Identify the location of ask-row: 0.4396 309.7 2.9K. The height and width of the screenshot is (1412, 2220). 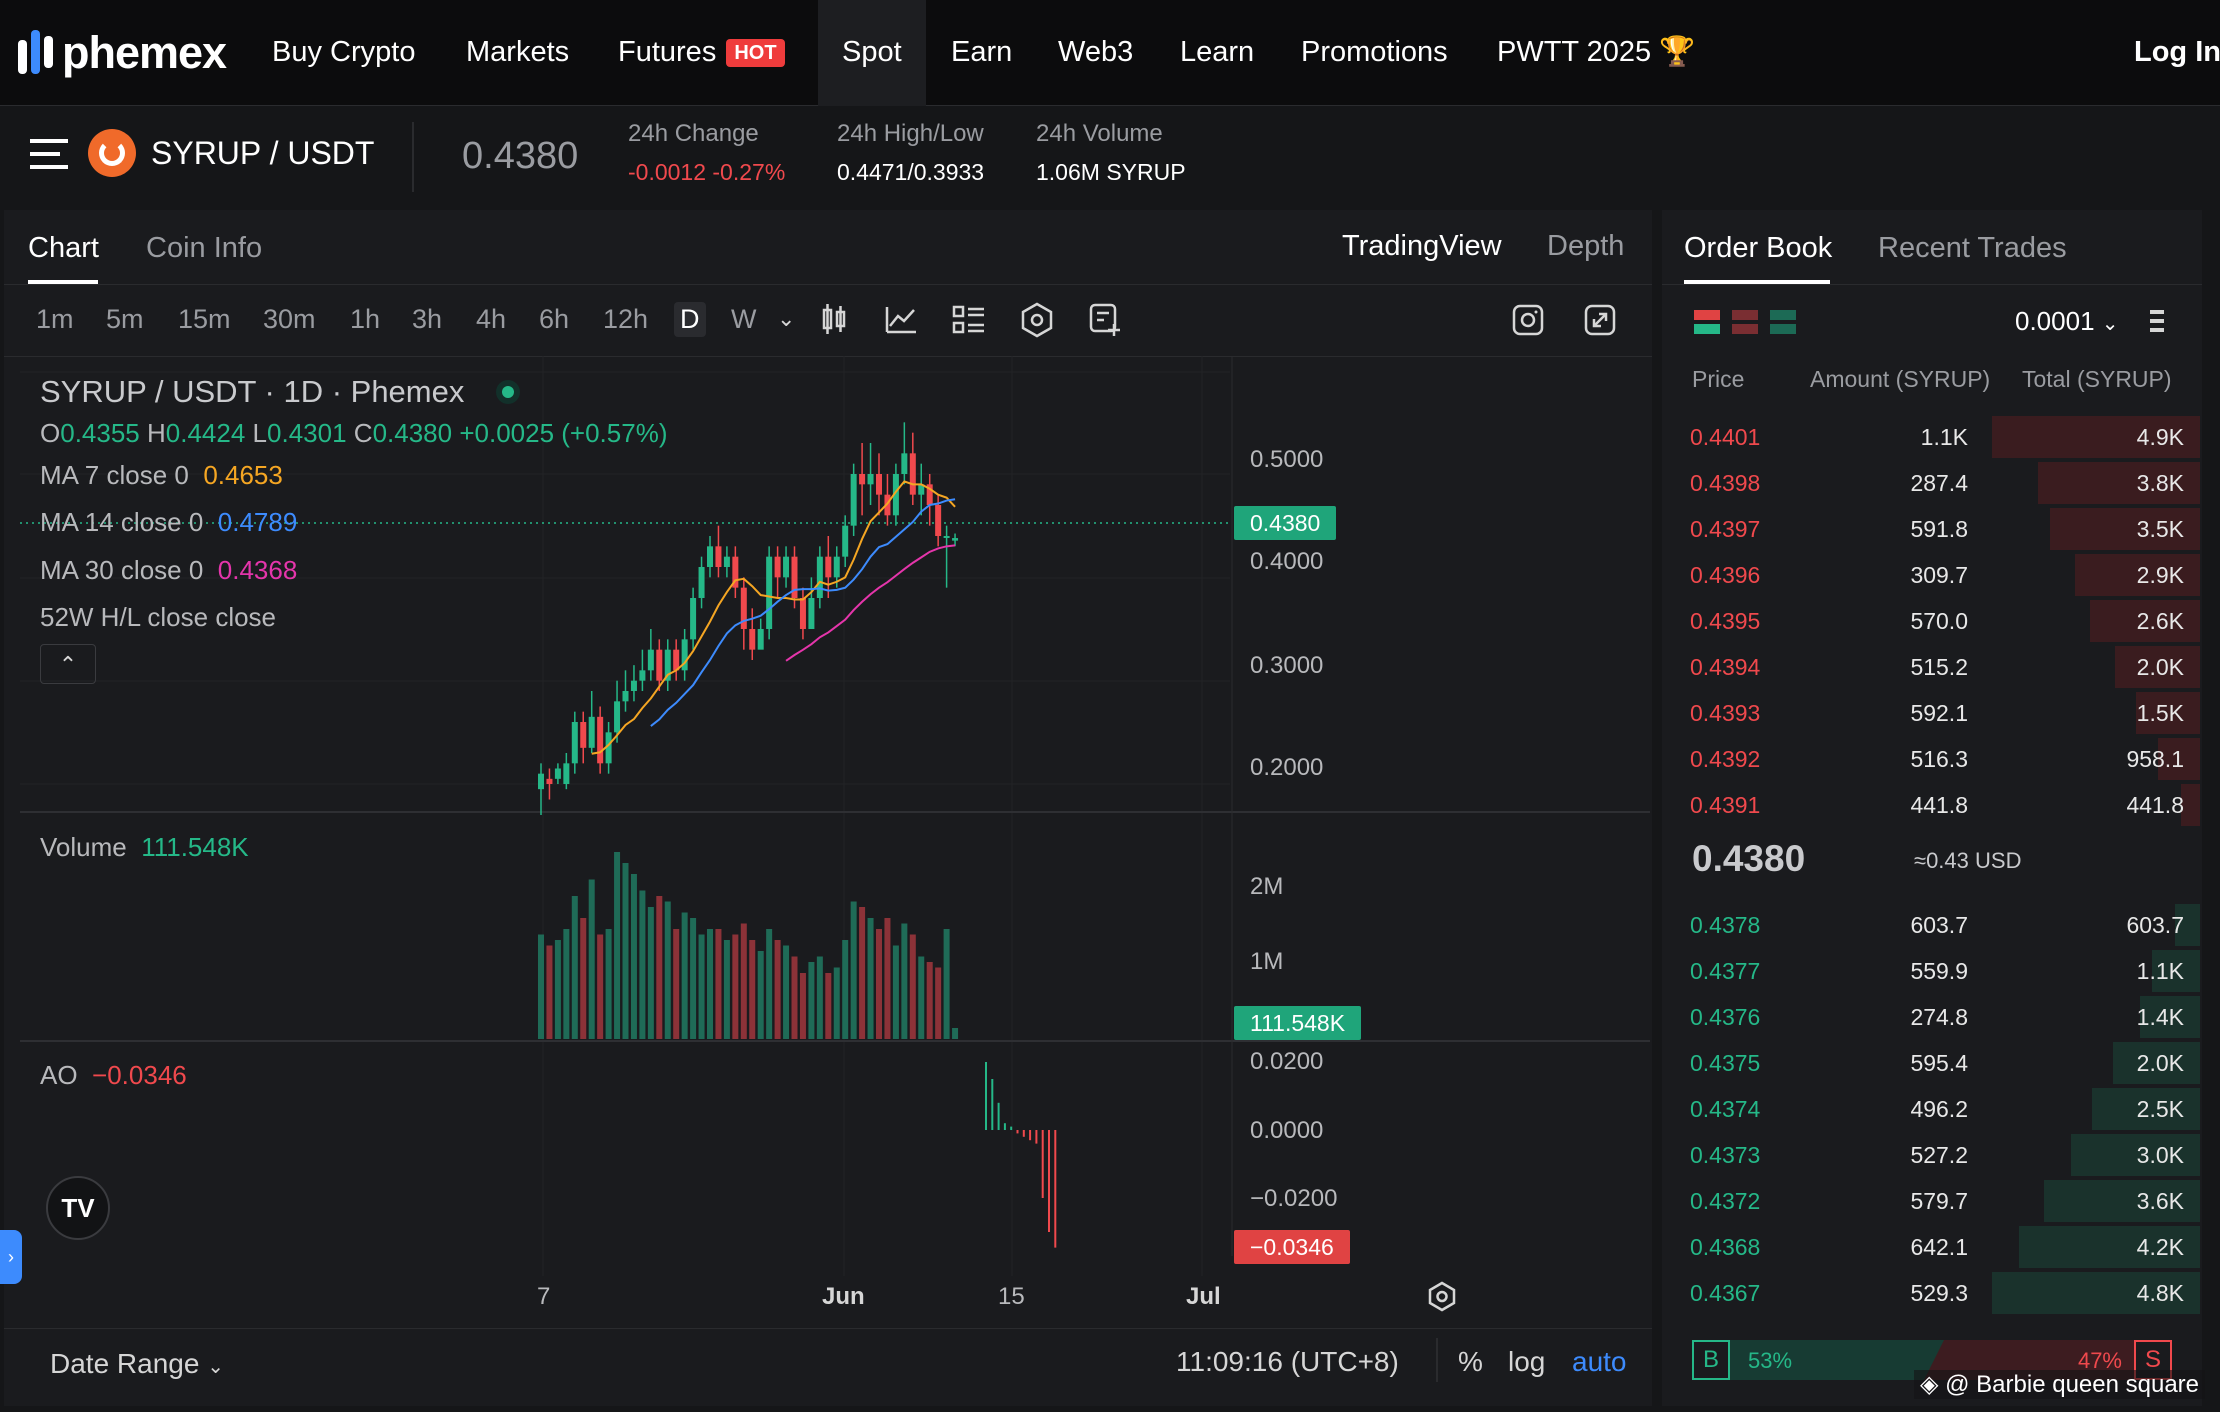
(1949, 573).